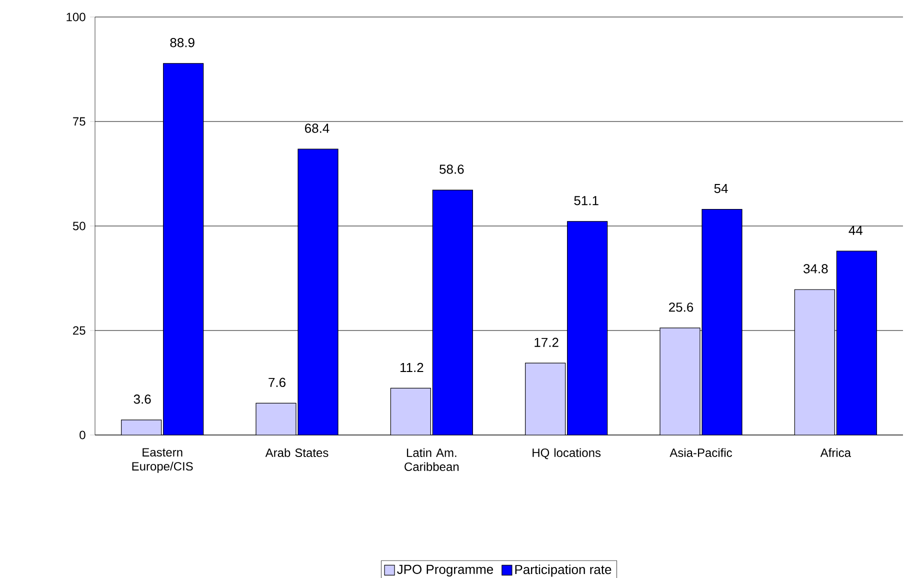 The width and height of the screenshot is (905, 578). I want to click on x-tick-label: Arab States, so click(296, 452).